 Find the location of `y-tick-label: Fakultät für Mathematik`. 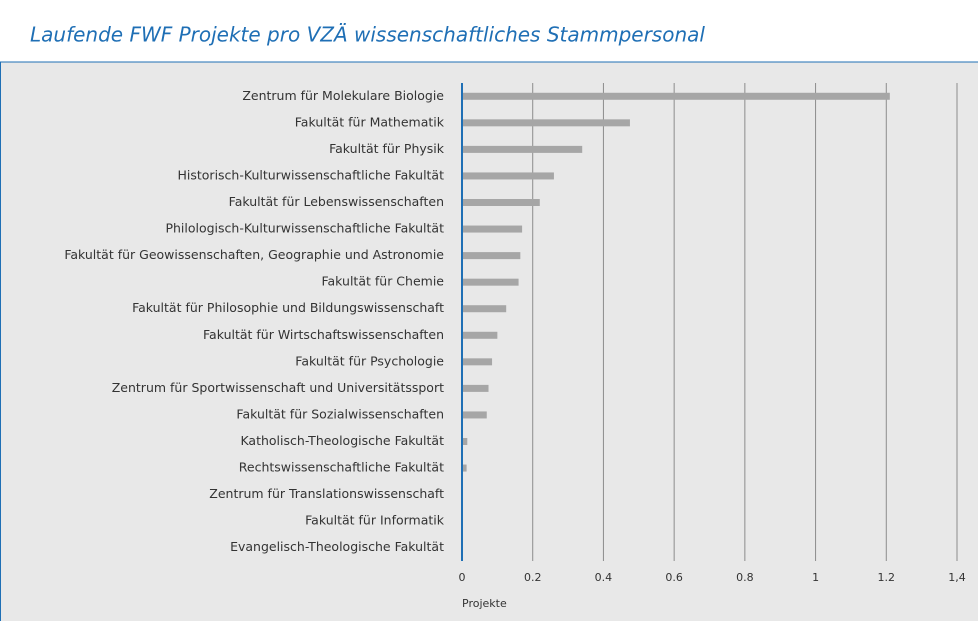

y-tick-label: Fakultät für Mathematik is located at coordinates (370, 121).